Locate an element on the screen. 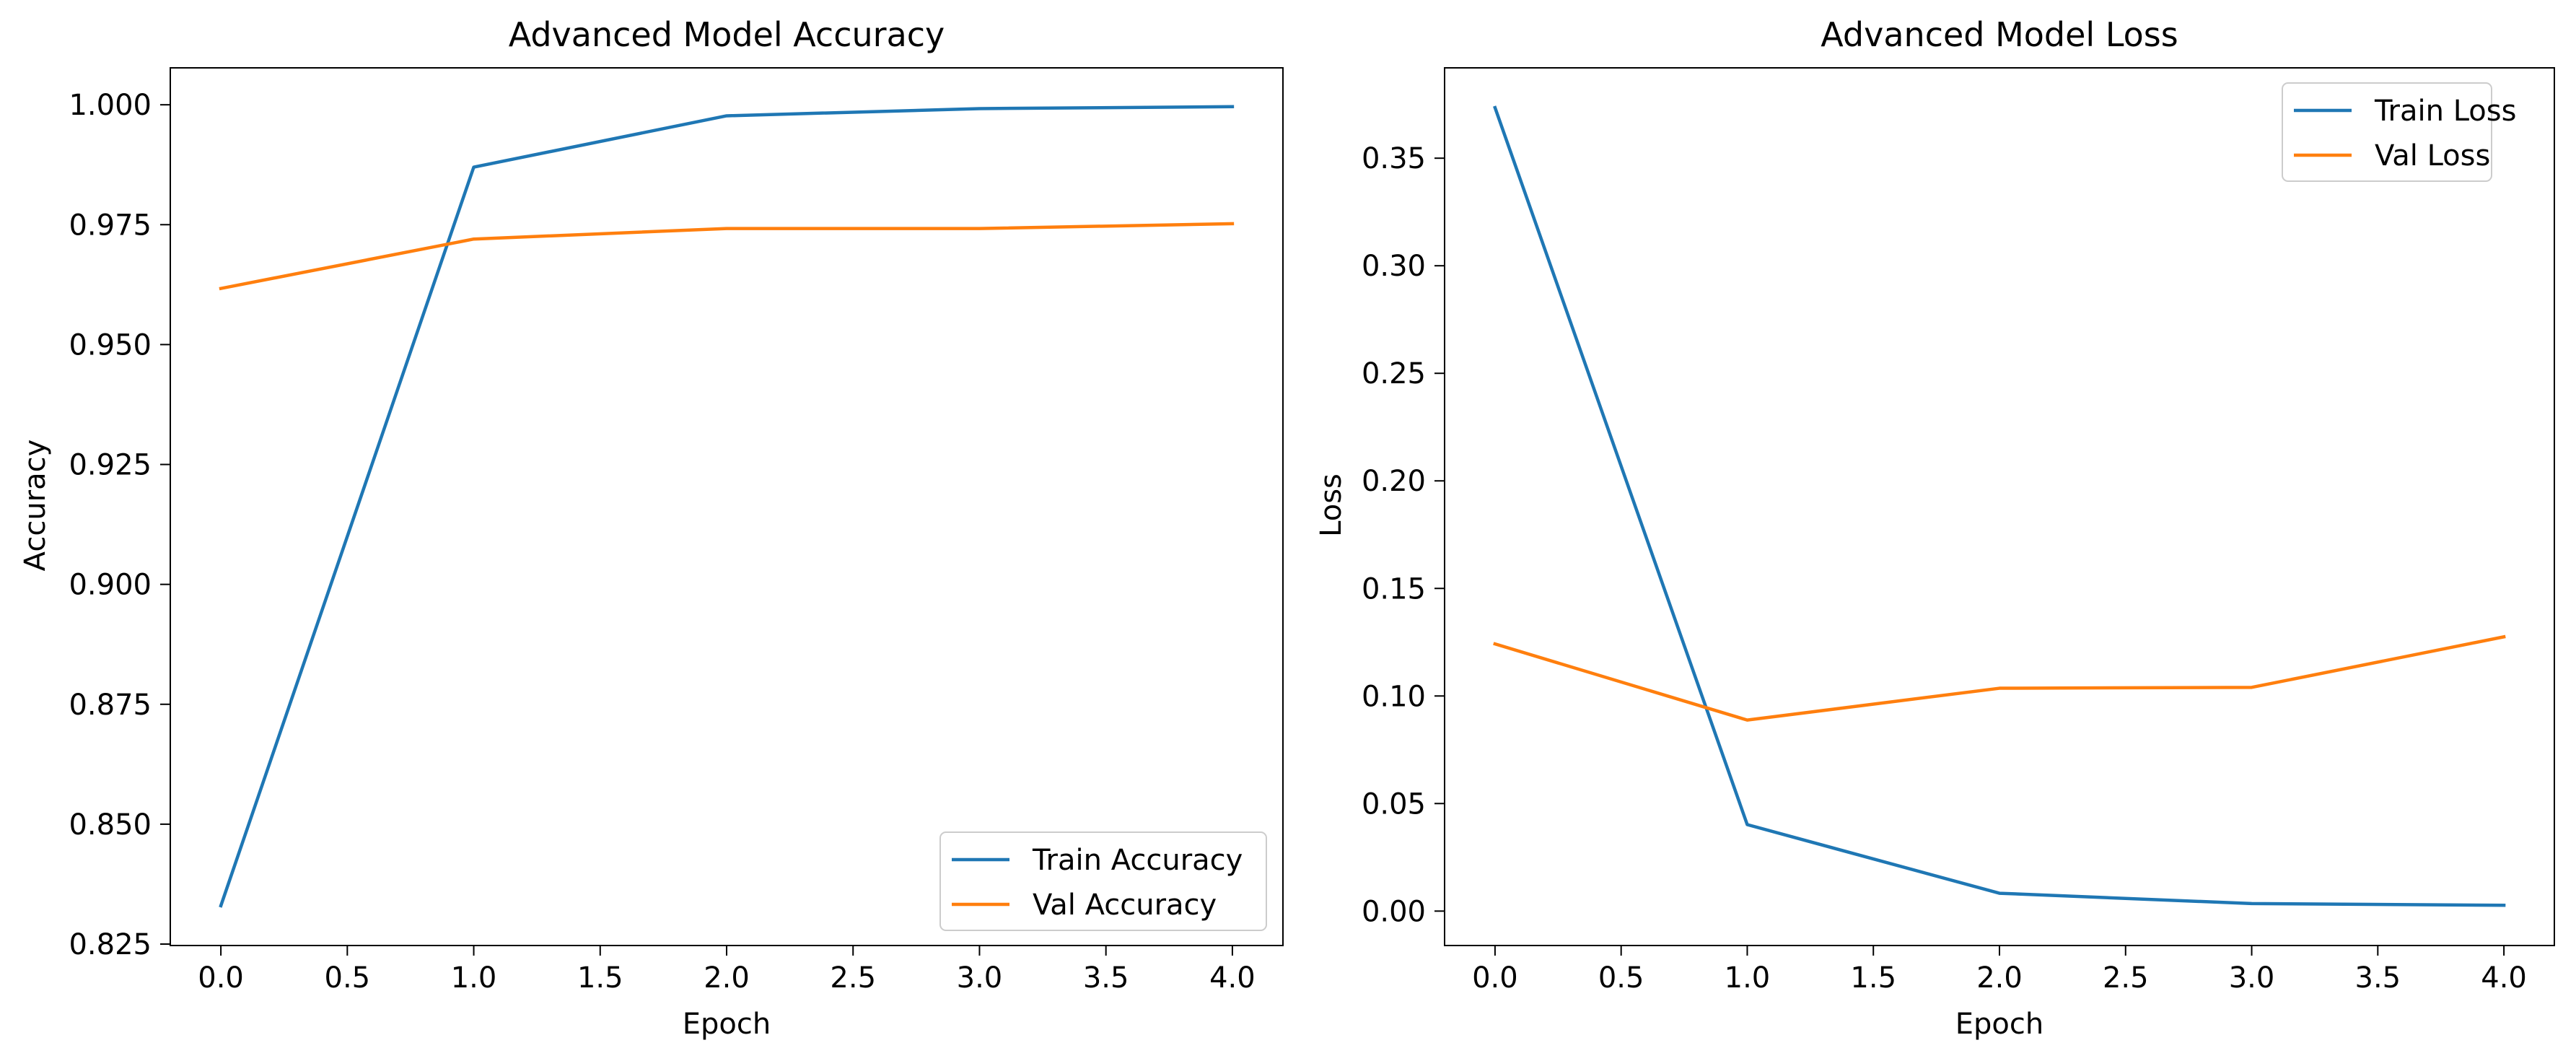 This screenshot has width=2576, height=1061. accuracy-x-tick-label: 3.0 is located at coordinates (980, 978).